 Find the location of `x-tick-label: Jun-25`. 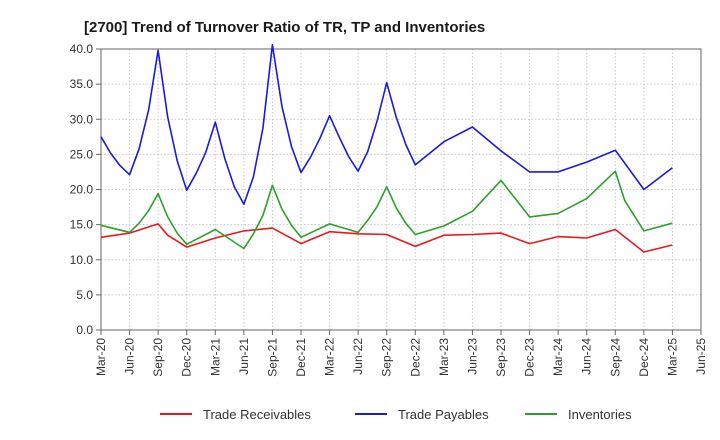

x-tick-label: Jun-25 is located at coordinates (701, 356).